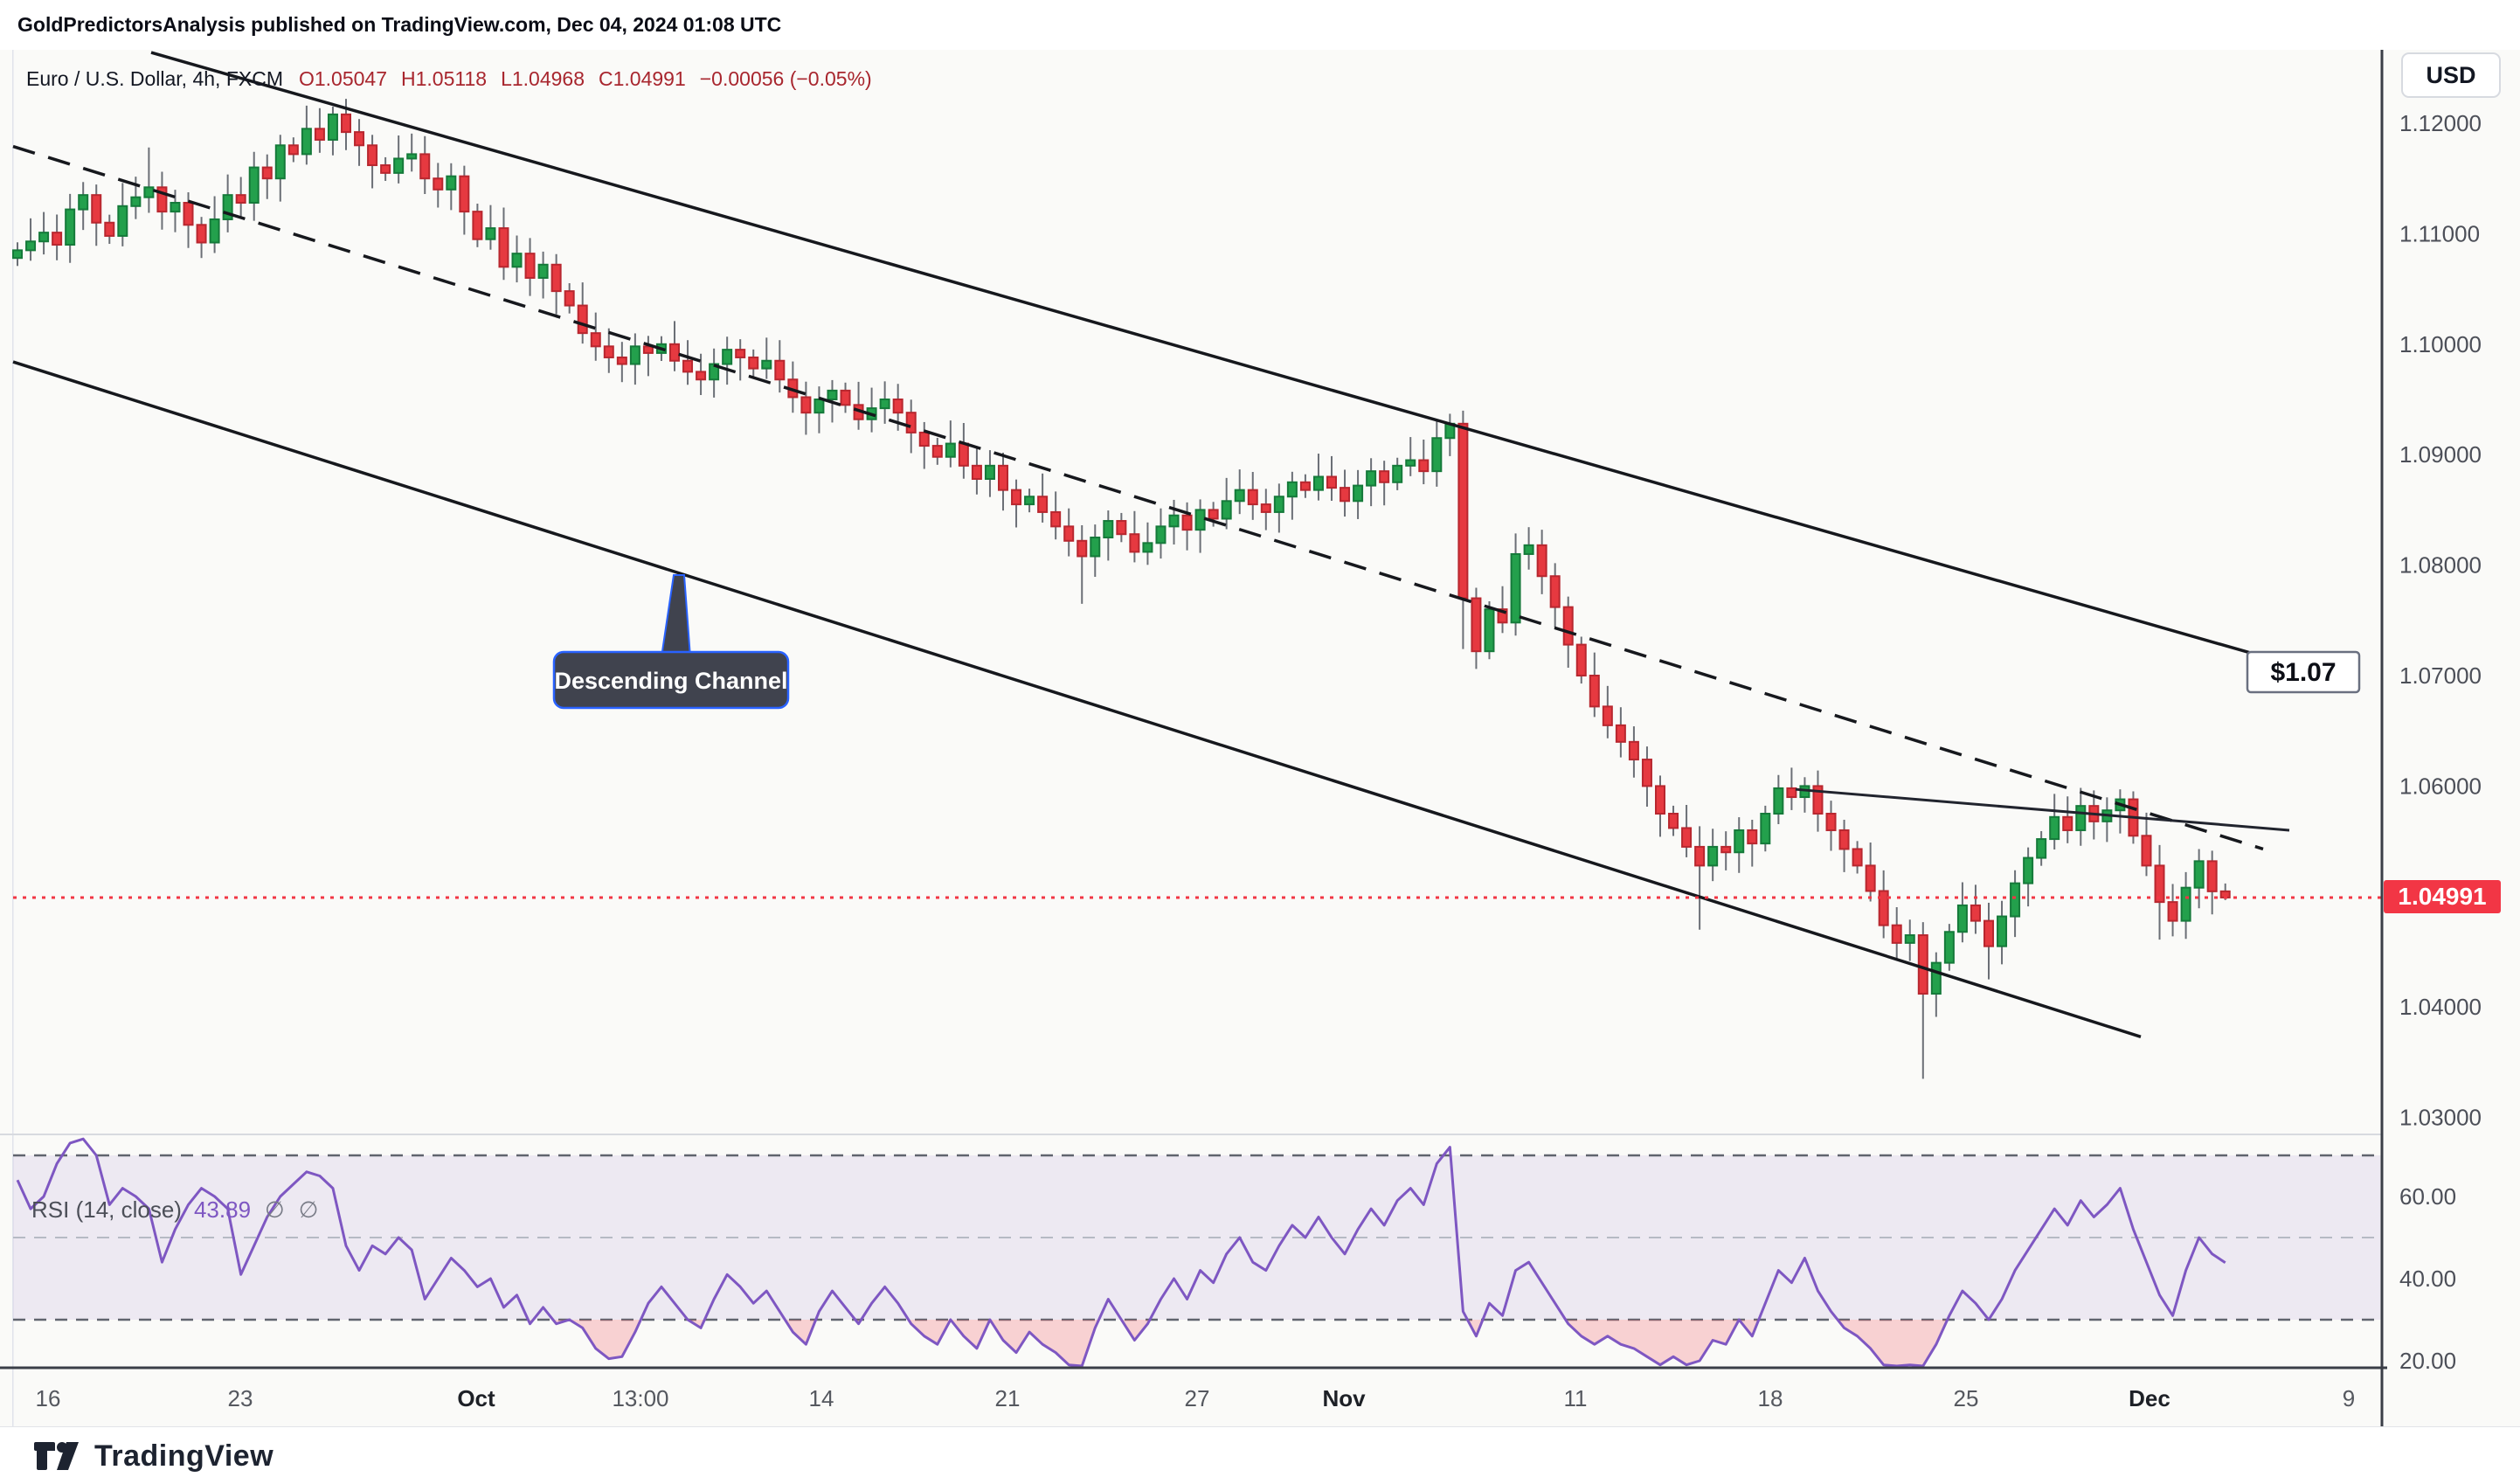 Image resolution: width=2520 pixels, height=1484 pixels. Describe the element at coordinates (2440, 123) in the screenshot. I see `price-tick-1.12000: 1.12000` at that location.